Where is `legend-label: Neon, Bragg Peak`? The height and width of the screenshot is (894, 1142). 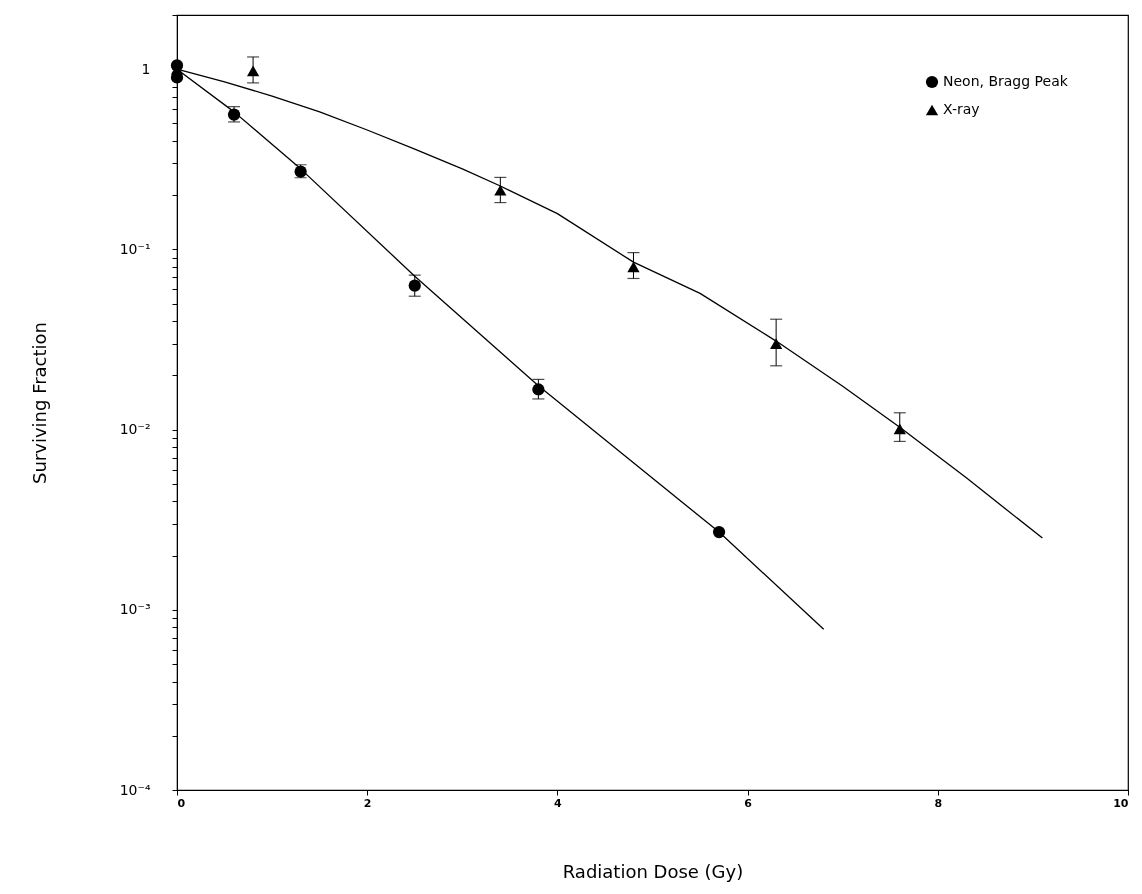 legend-label: Neon, Bragg Peak is located at coordinates (1006, 81).